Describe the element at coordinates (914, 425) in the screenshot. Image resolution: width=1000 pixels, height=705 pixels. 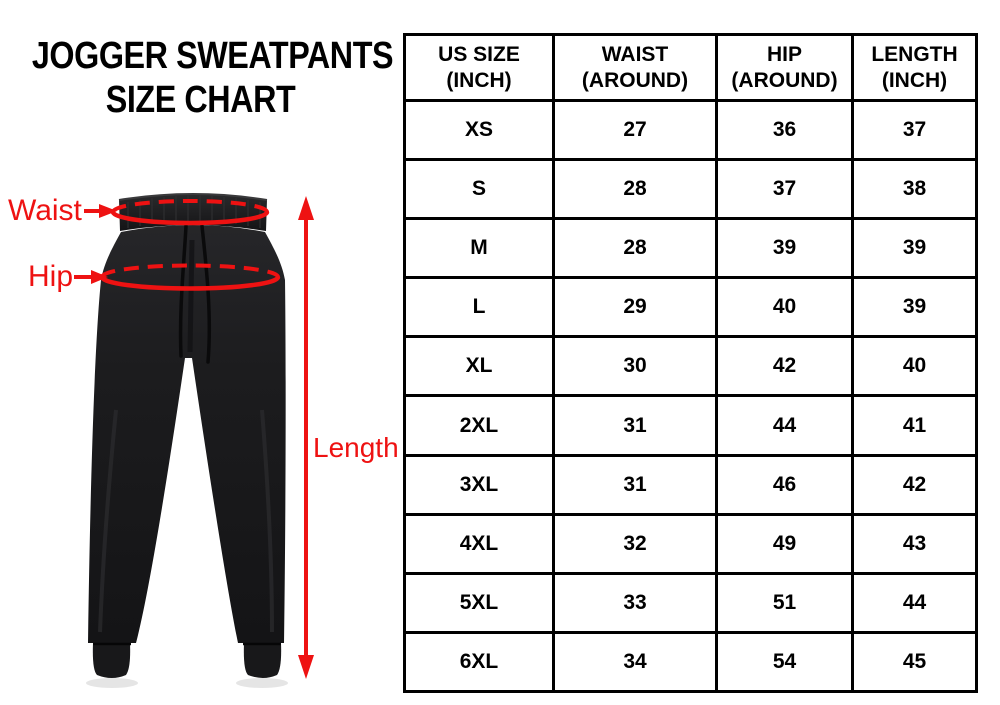
I see `value-cell: 41` at that location.